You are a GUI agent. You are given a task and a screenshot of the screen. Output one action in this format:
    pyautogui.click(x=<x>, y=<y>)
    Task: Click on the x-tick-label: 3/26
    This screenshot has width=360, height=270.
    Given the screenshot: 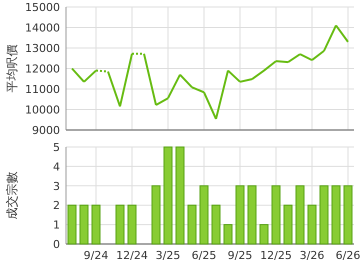 What is the action you would take?
    pyautogui.click(x=312, y=255)
    